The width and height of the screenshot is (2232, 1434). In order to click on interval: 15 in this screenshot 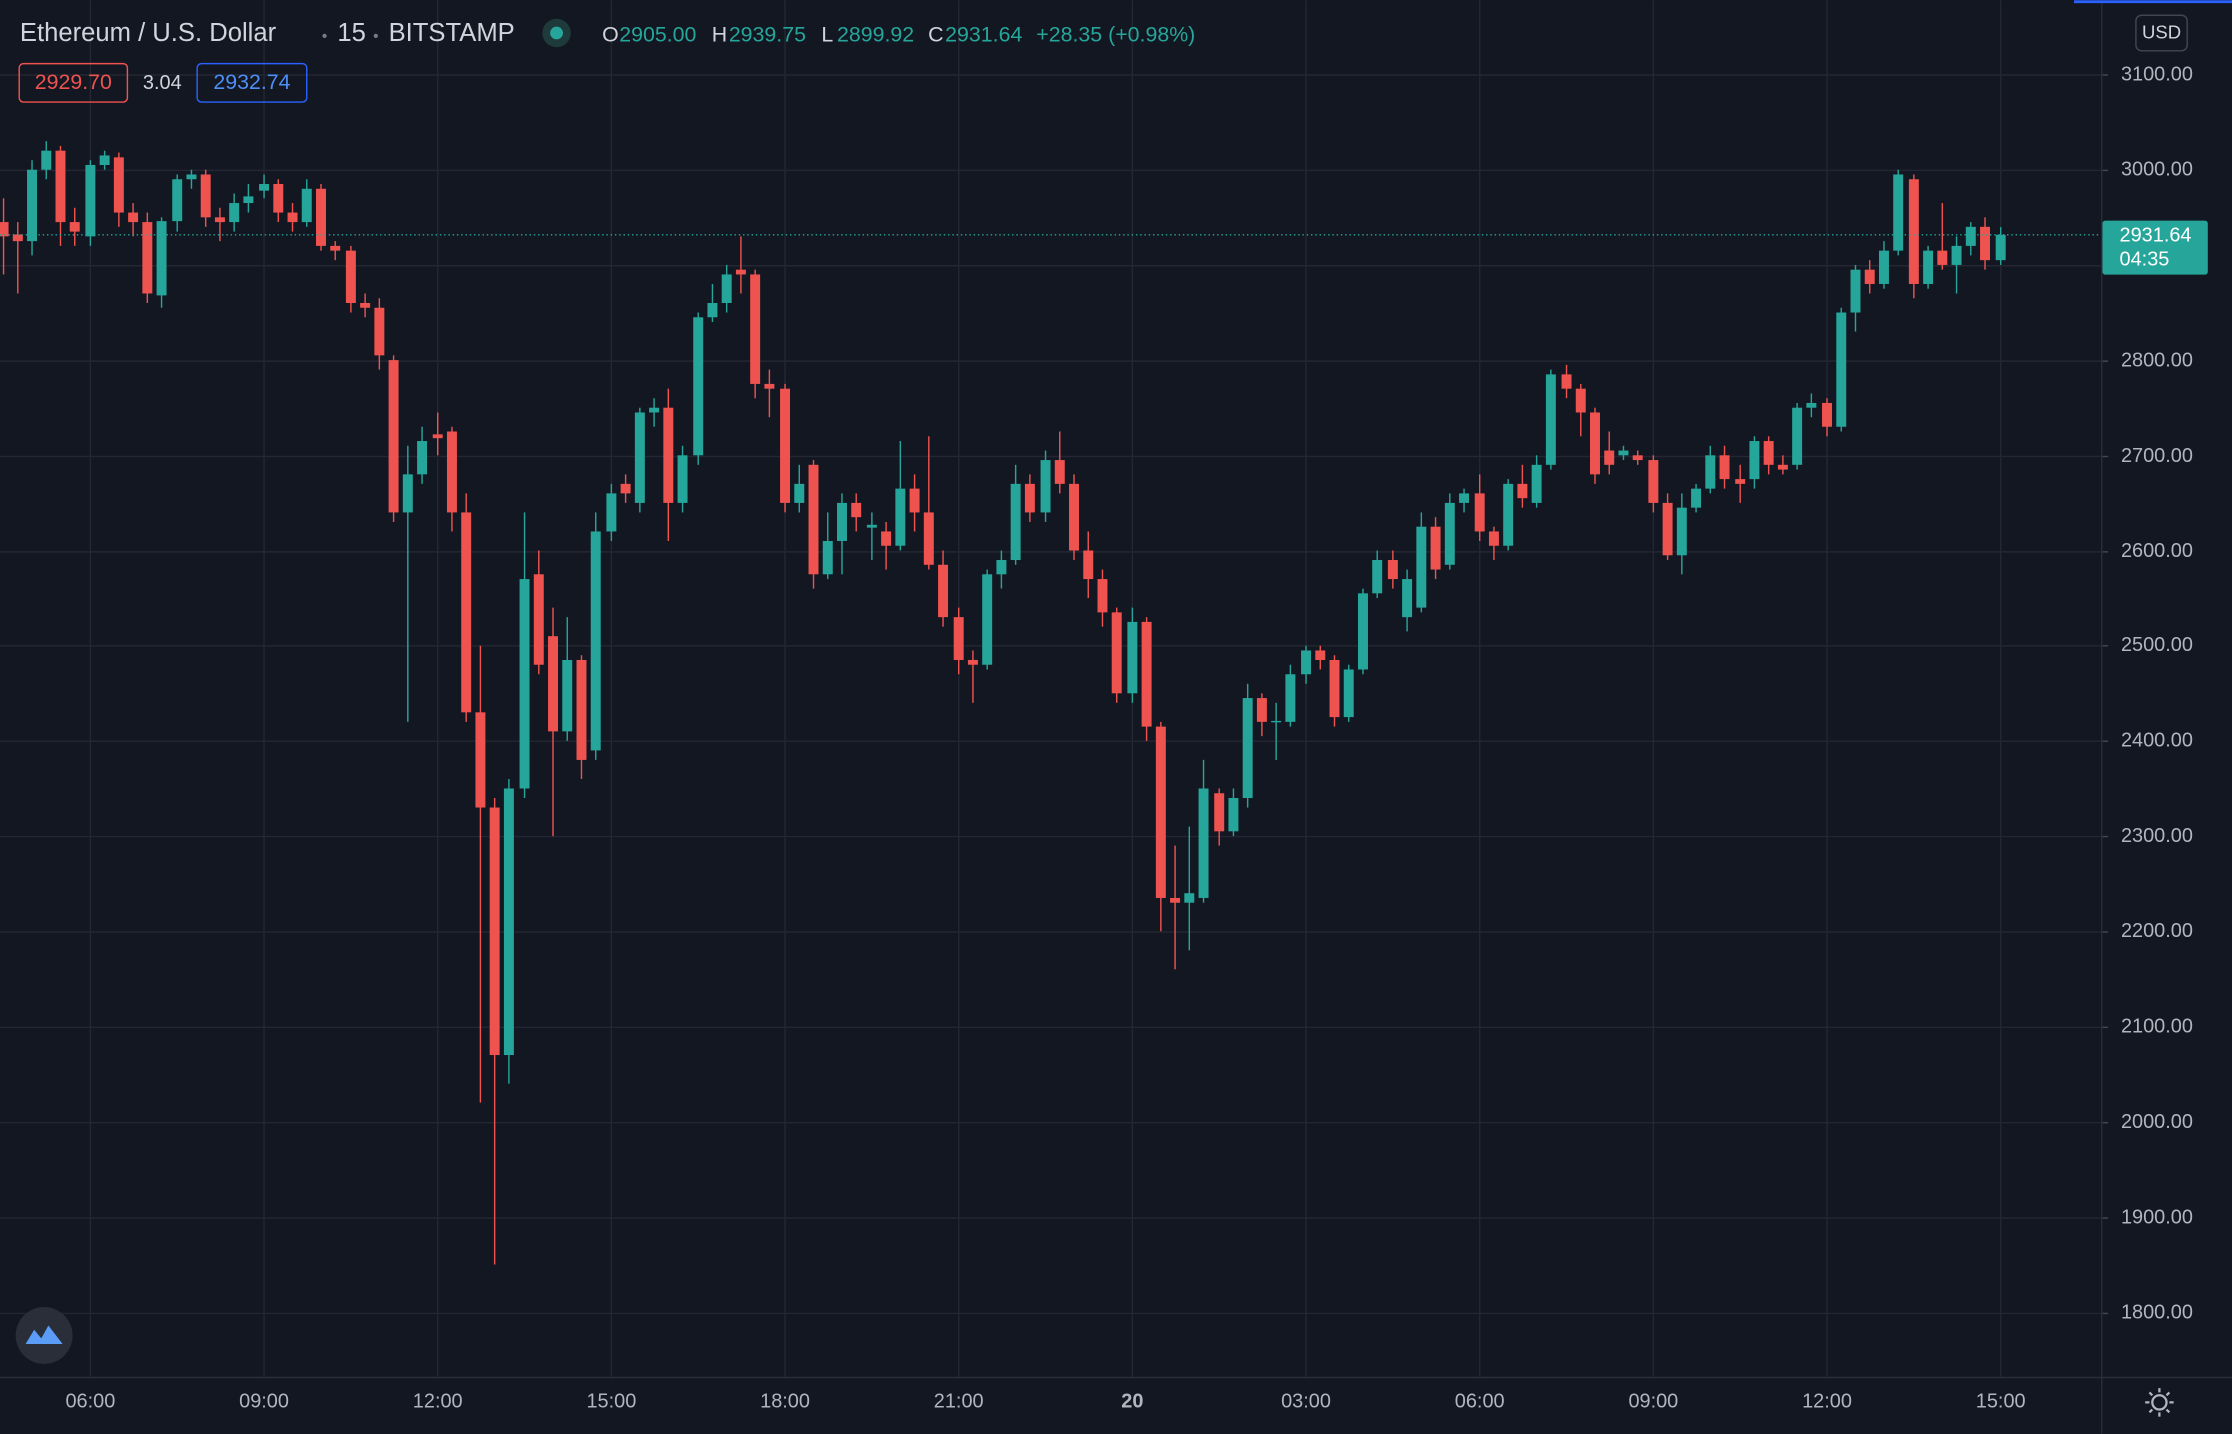, I will do `click(351, 33)`.